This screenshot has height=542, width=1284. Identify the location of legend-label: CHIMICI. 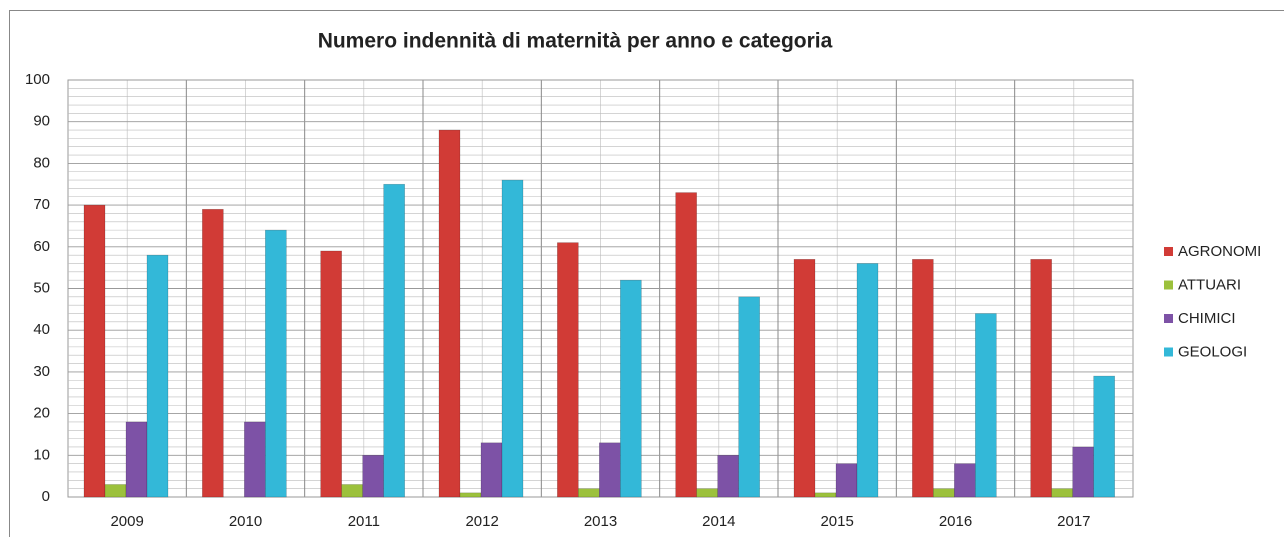
(1207, 318).